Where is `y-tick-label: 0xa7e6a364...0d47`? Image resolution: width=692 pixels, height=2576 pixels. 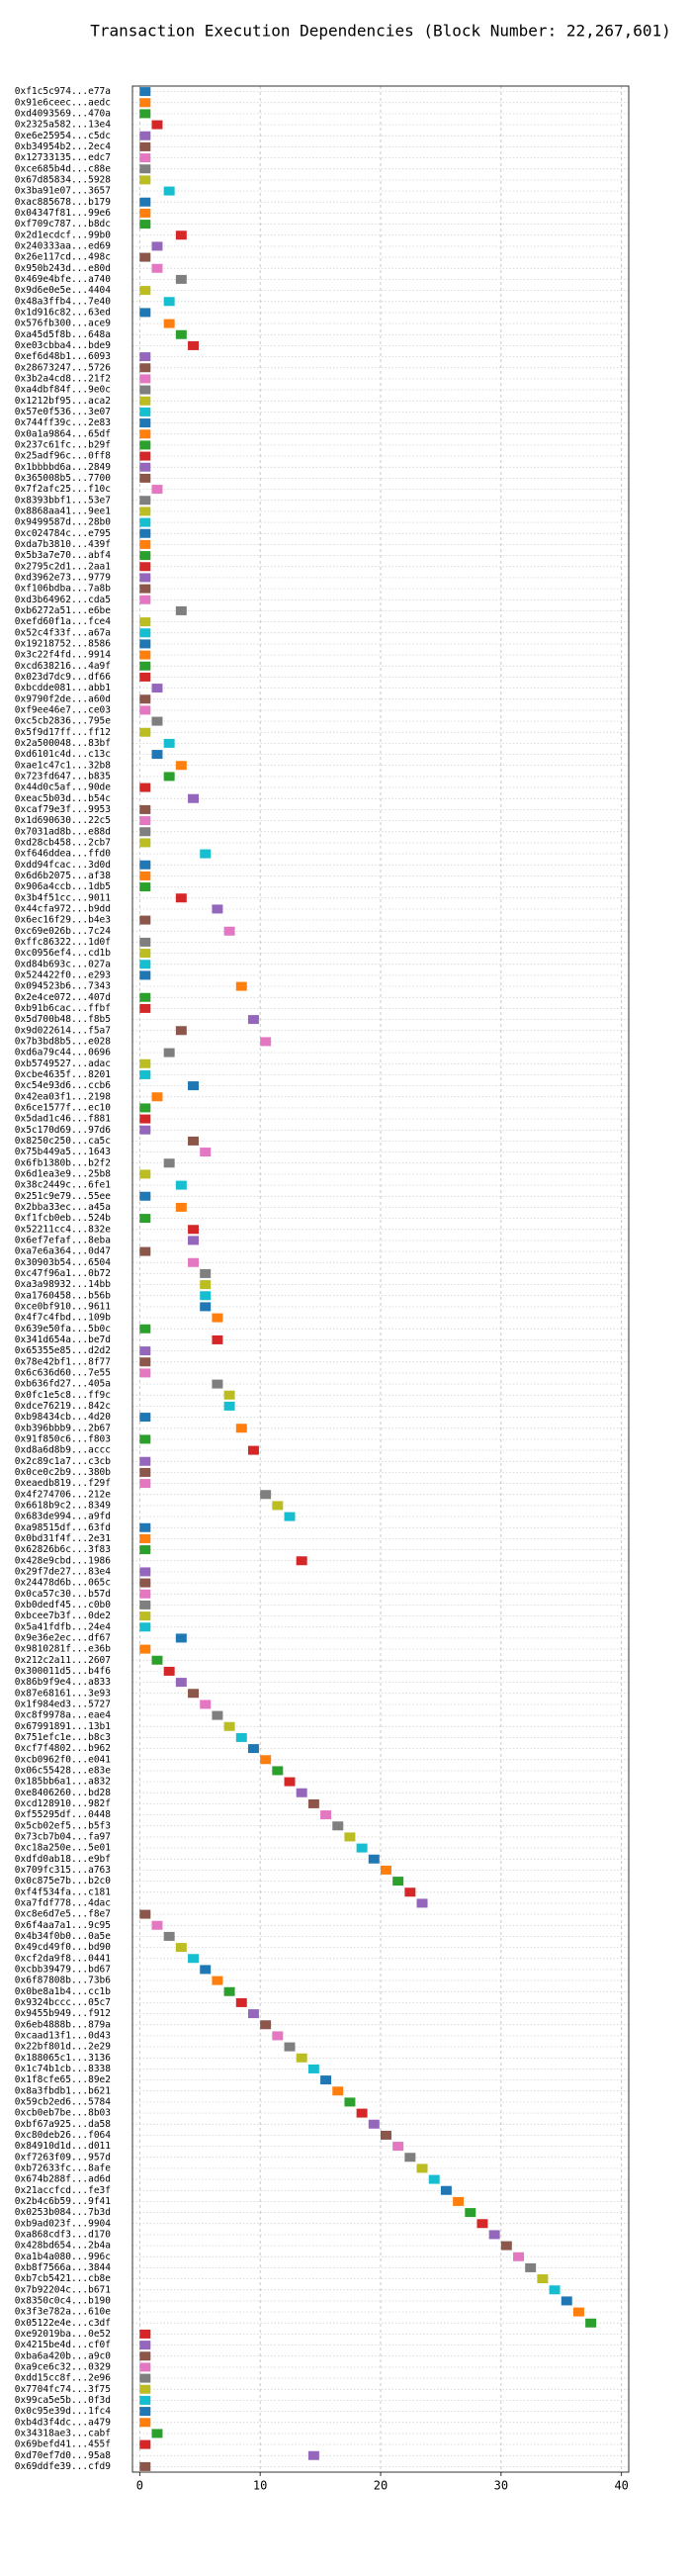
y-tick-label: 0xa7e6a364...0d47 is located at coordinates (63, 1251).